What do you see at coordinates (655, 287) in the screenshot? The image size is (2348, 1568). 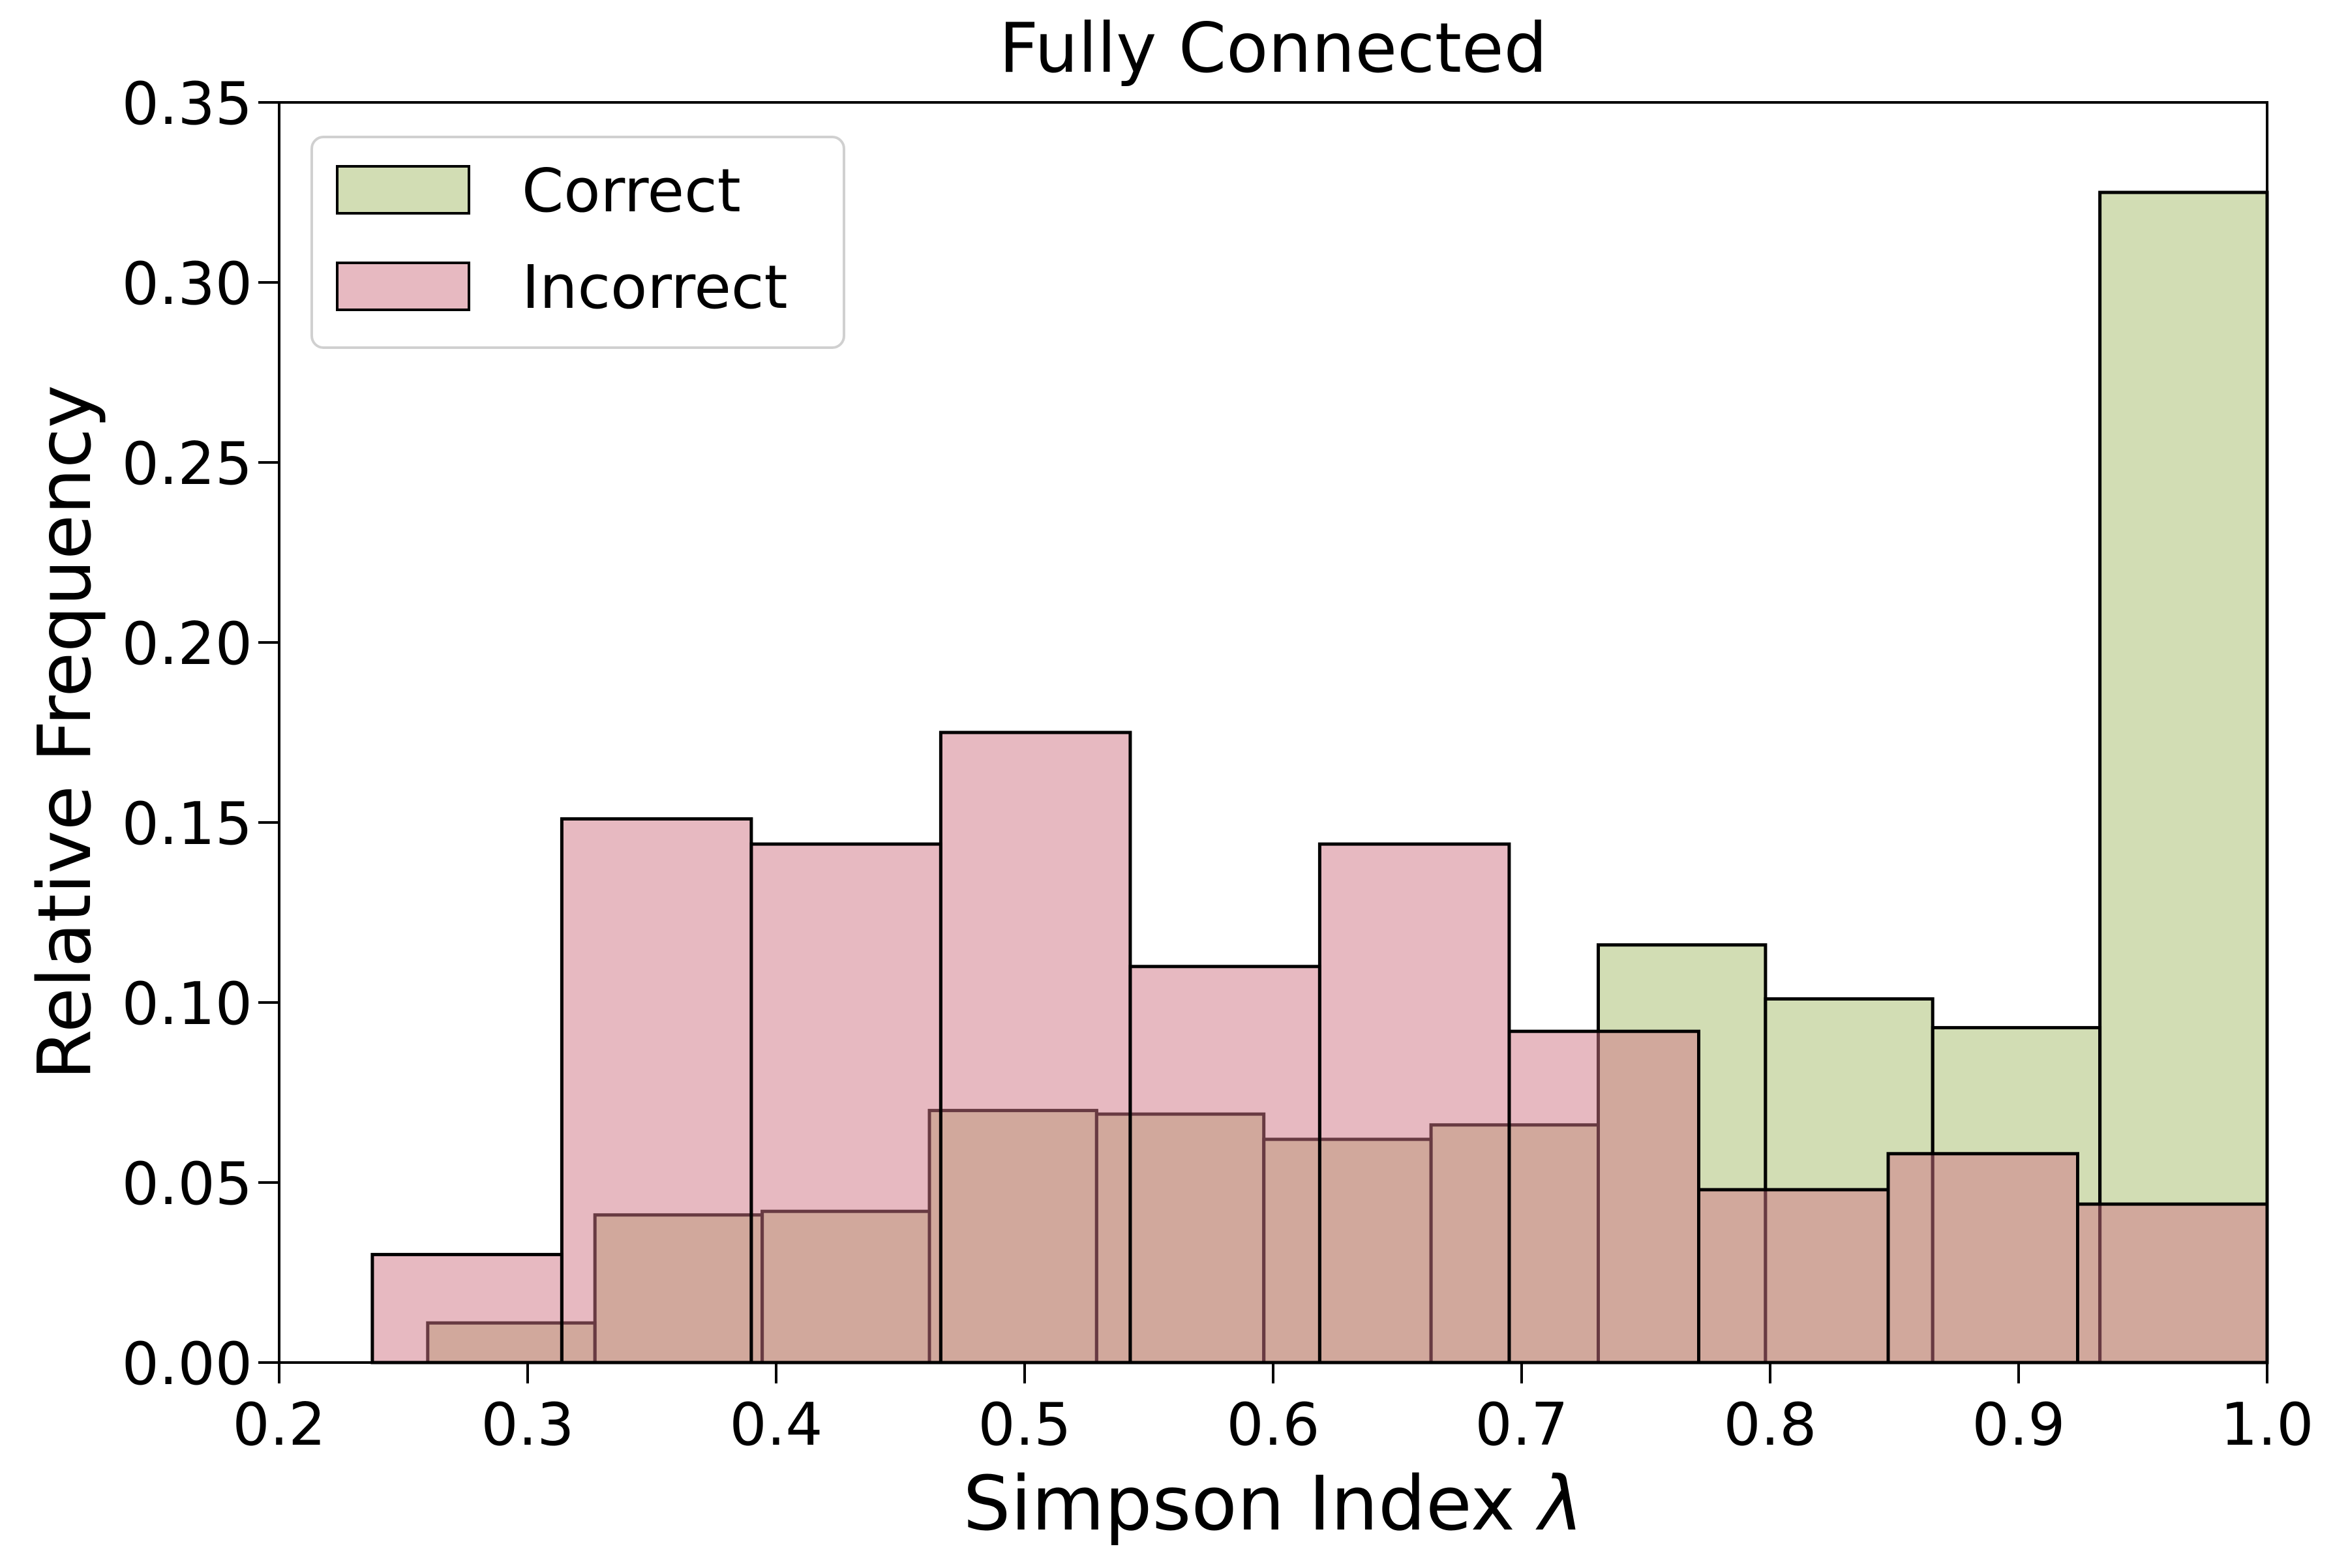 I see `legend-label-incorrect: Incorrect` at bounding box center [655, 287].